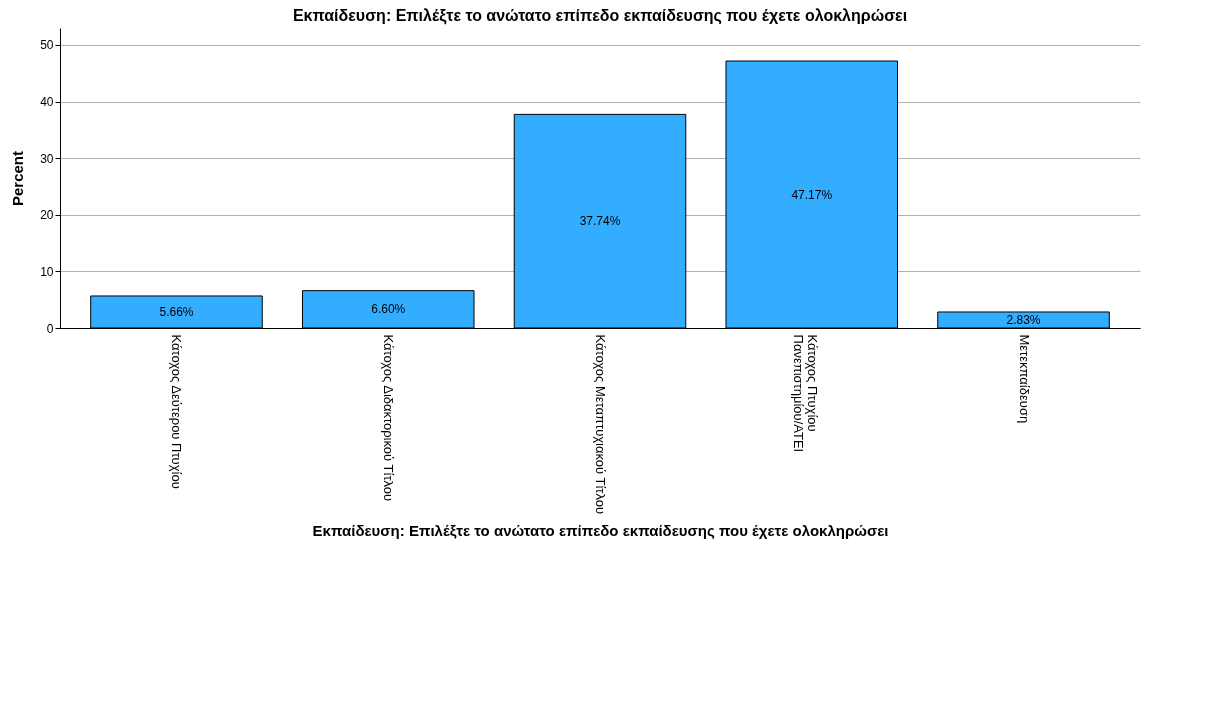 The height and width of the screenshot is (719, 1224). I want to click on y-tick-label: 10, so click(47, 271).